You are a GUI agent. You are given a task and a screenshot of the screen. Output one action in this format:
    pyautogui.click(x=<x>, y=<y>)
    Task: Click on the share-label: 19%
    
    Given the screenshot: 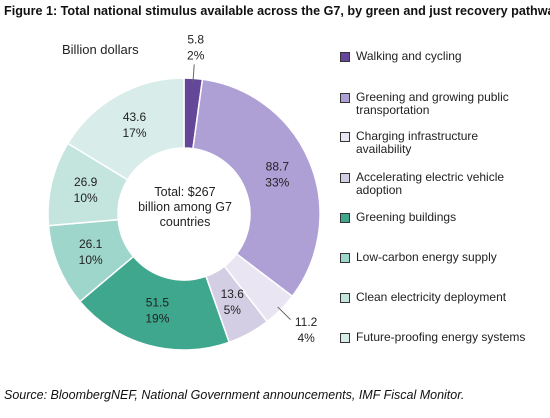 What is the action you would take?
    pyautogui.click(x=157, y=319)
    